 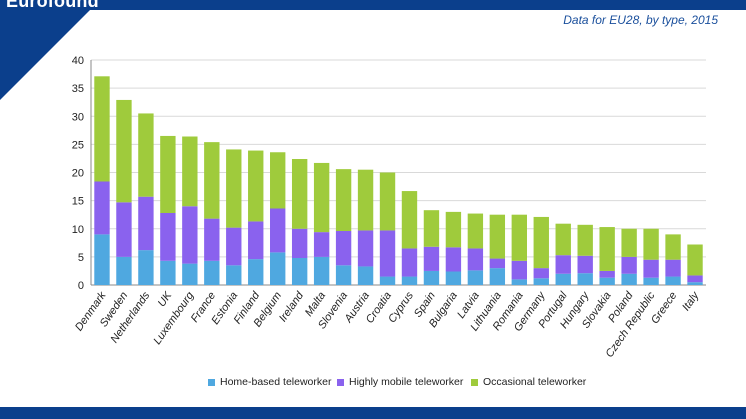 I want to click on y-tick-label: 35, so click(x=78, y=89).